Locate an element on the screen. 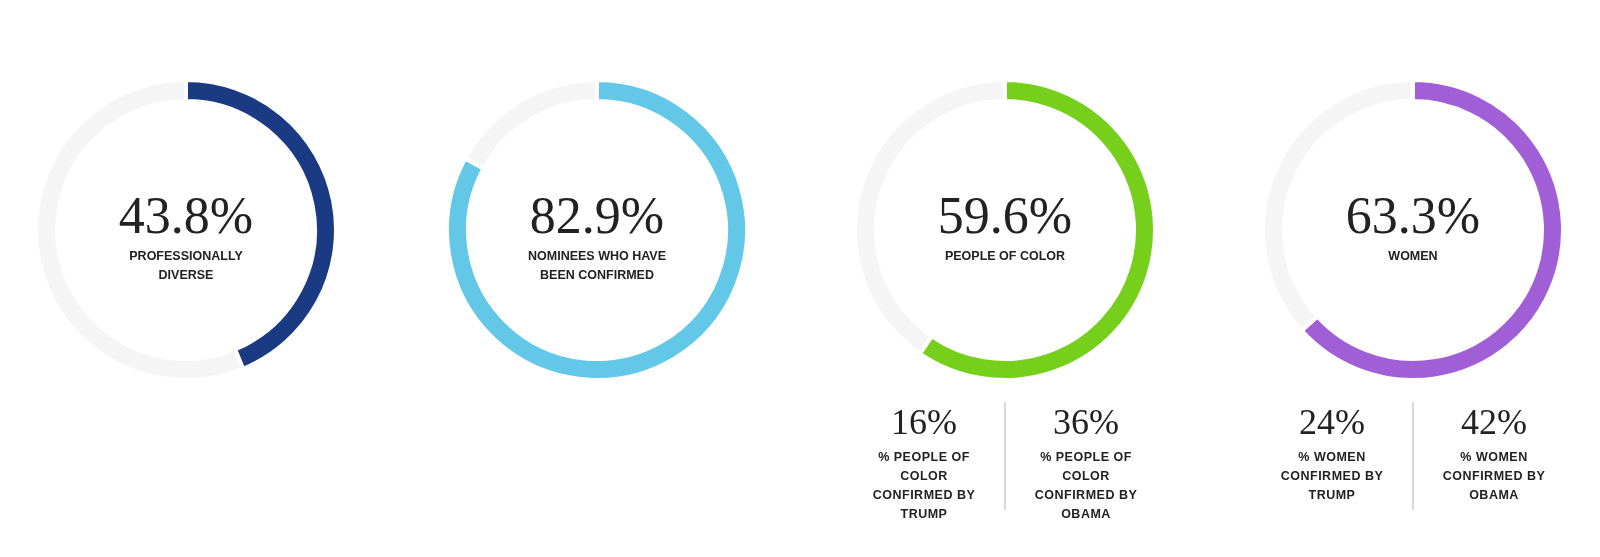  data-label: 43.8% is located at coordinates (186, 215).